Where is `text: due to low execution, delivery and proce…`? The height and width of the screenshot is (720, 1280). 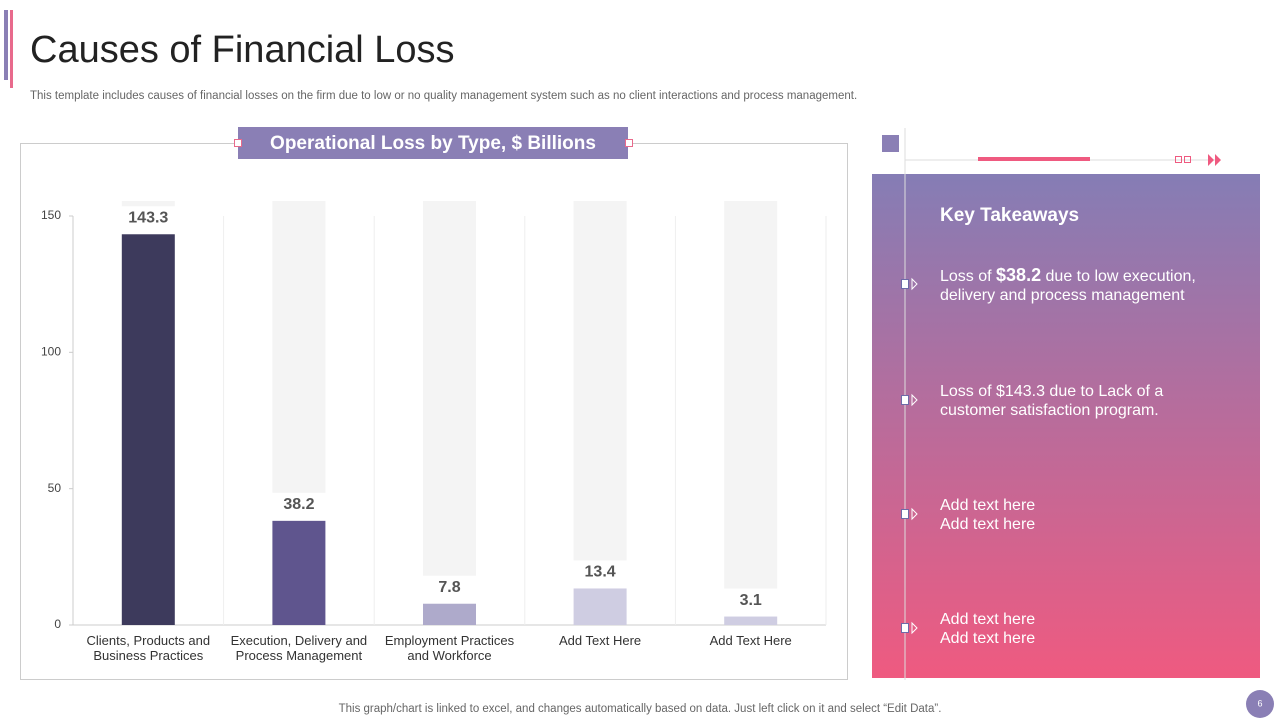 text: due to low execution, delivery and proce… is located at coordinates (1068, 286).